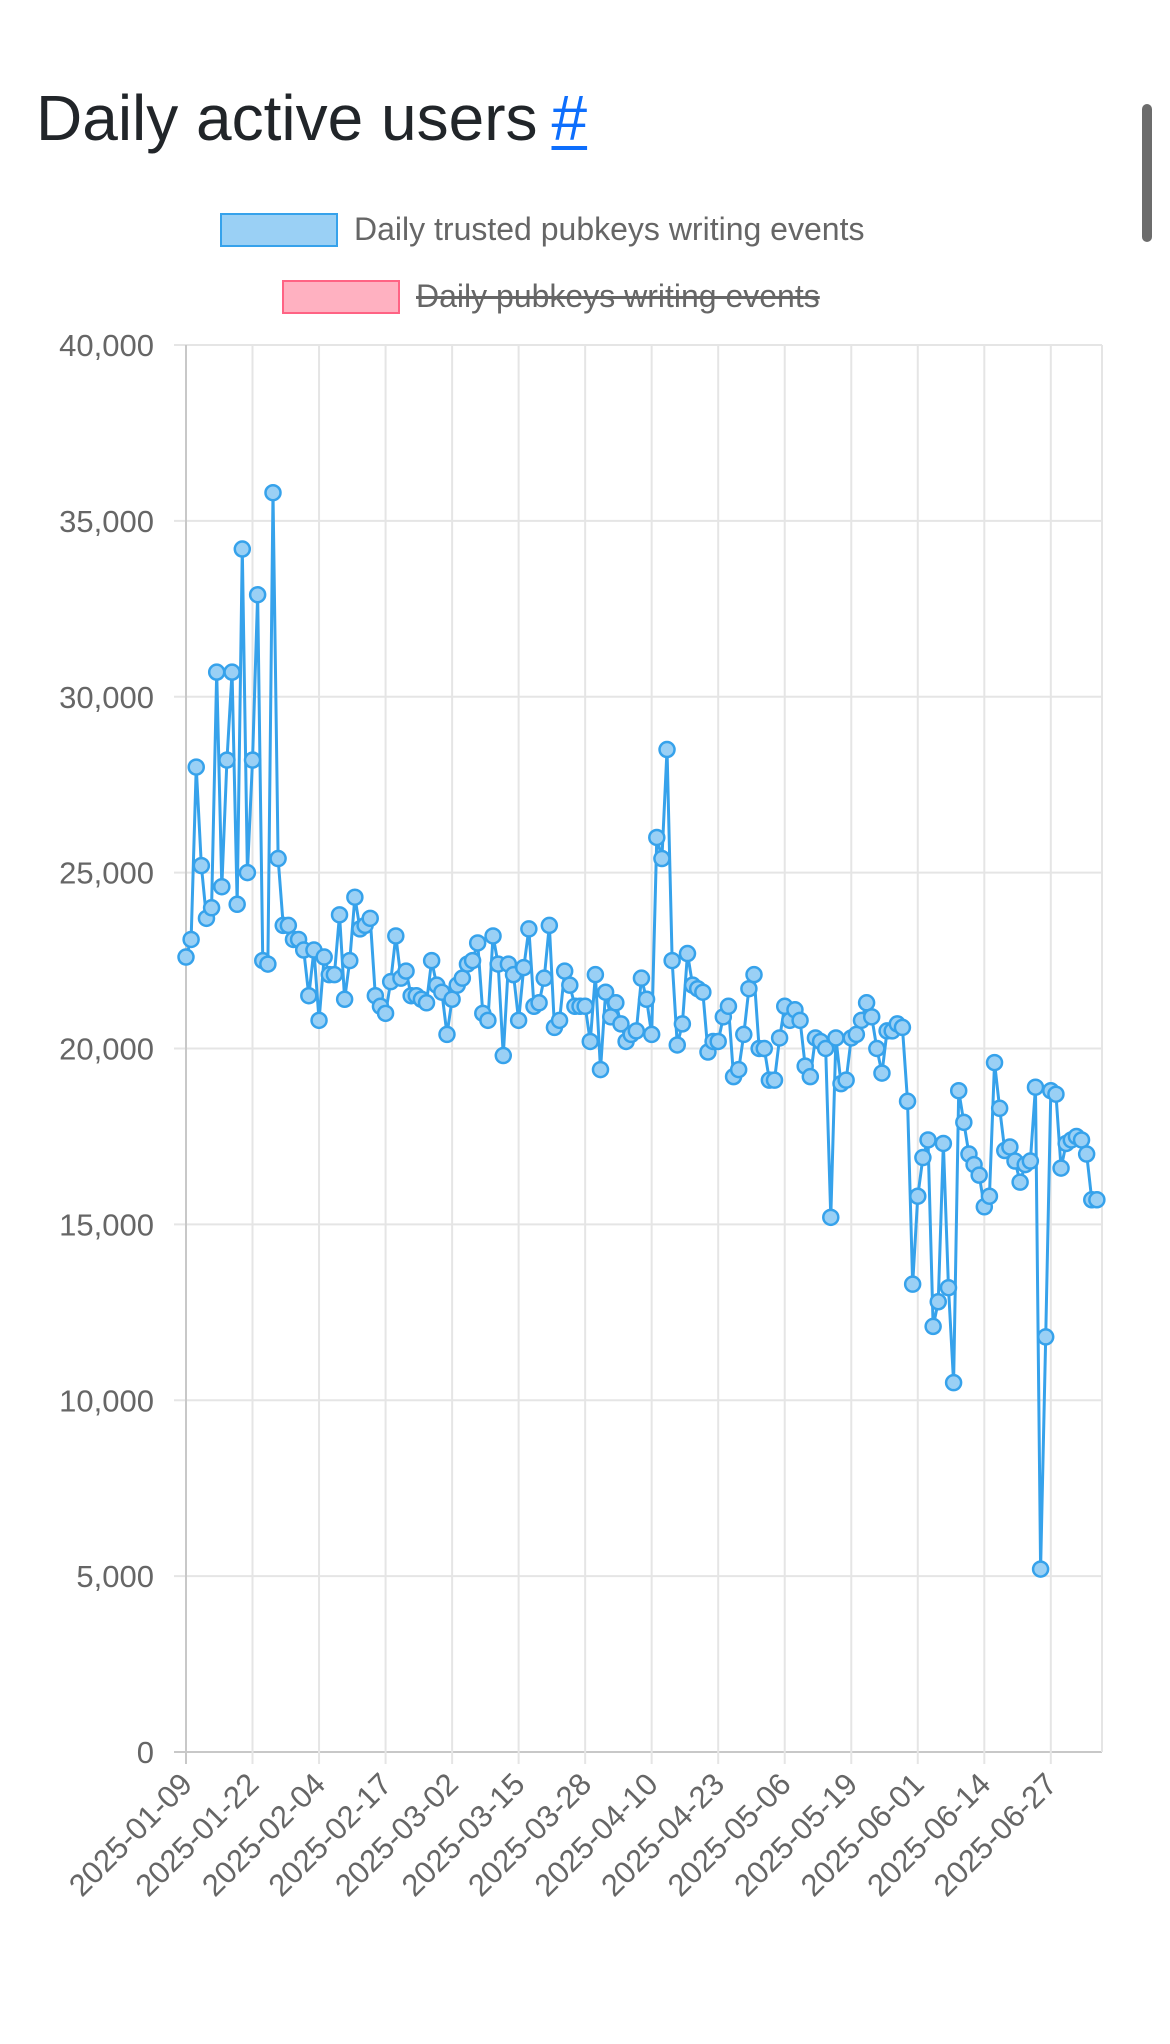 The width and height of the screenshot is (1170, 2044). Describe the element at coordinates (341, 296) in the screenshot. I see `legend-swatch-all` at that location.